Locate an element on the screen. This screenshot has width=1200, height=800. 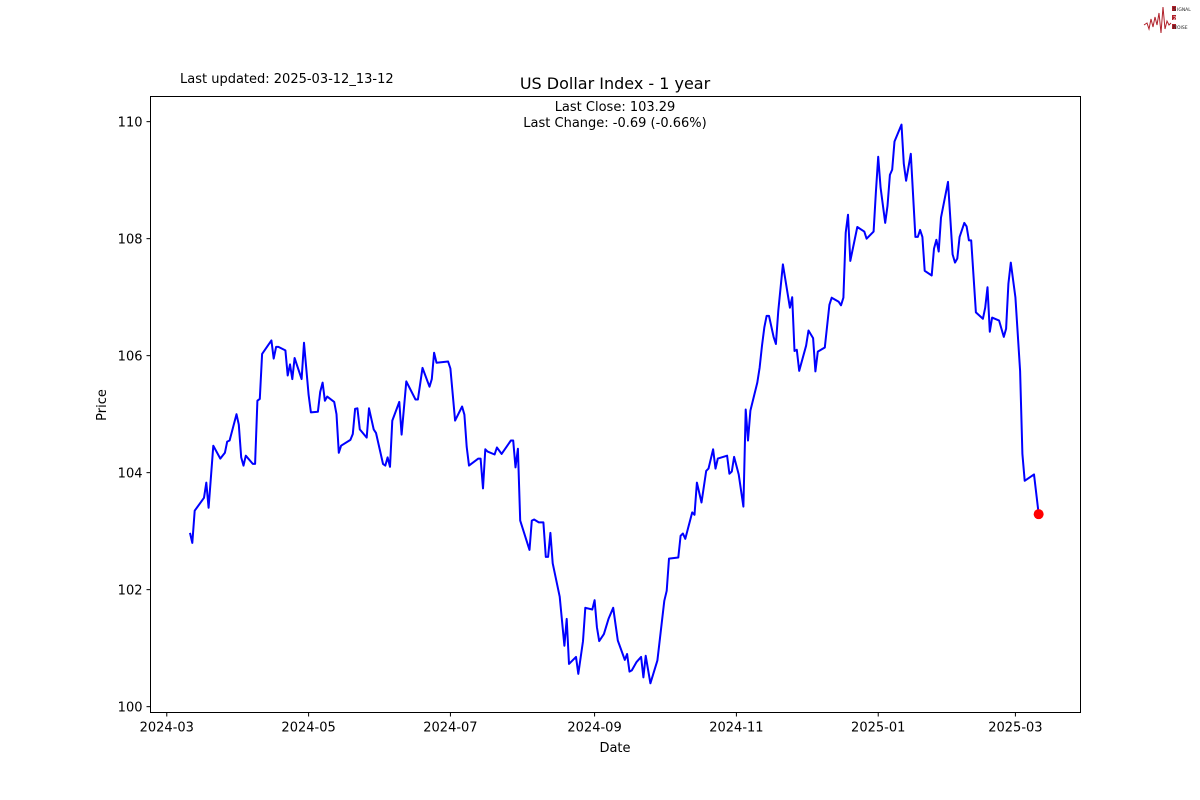
x-tick-label: 2025-01 is located at coordinates (878, 728).